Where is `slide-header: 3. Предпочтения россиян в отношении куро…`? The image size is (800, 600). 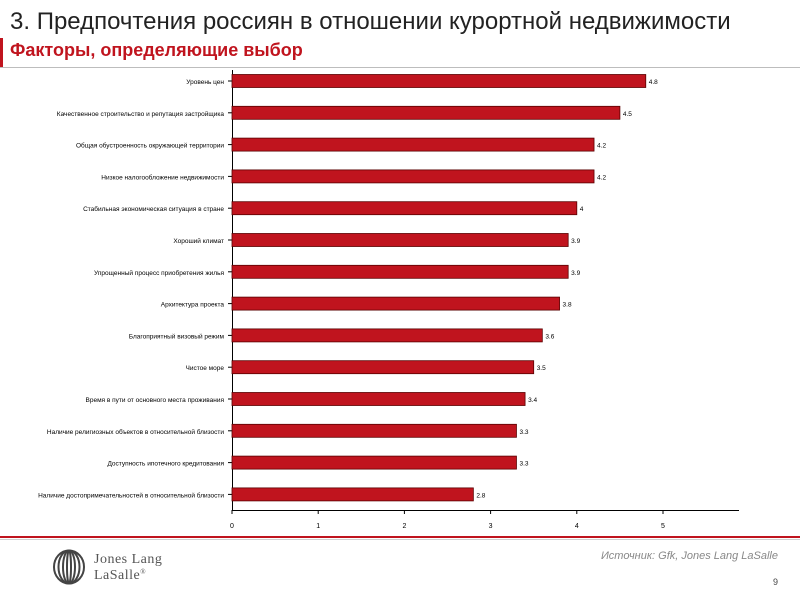
slide-header: 3. Предпочтения россиян в отношении куро… is located at coordinates (400, 34).